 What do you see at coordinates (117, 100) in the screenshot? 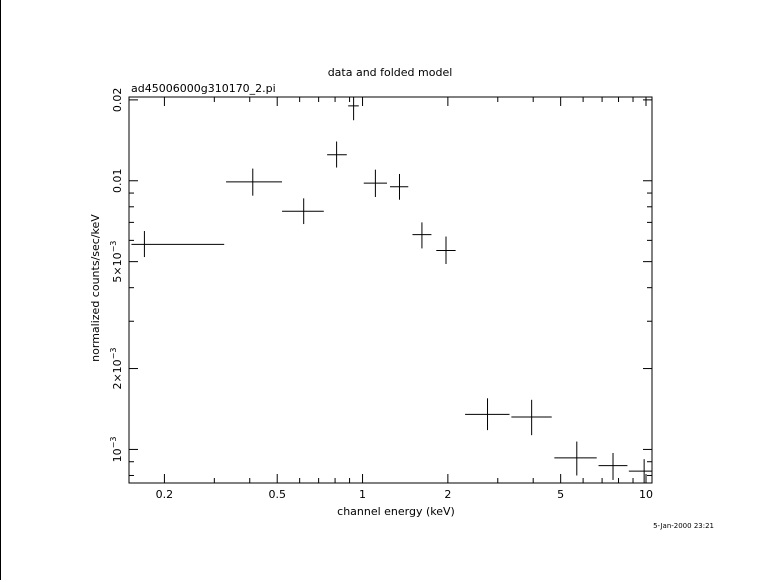
I see `y-tick-label: 0.02` at bounding box center [117, 100].